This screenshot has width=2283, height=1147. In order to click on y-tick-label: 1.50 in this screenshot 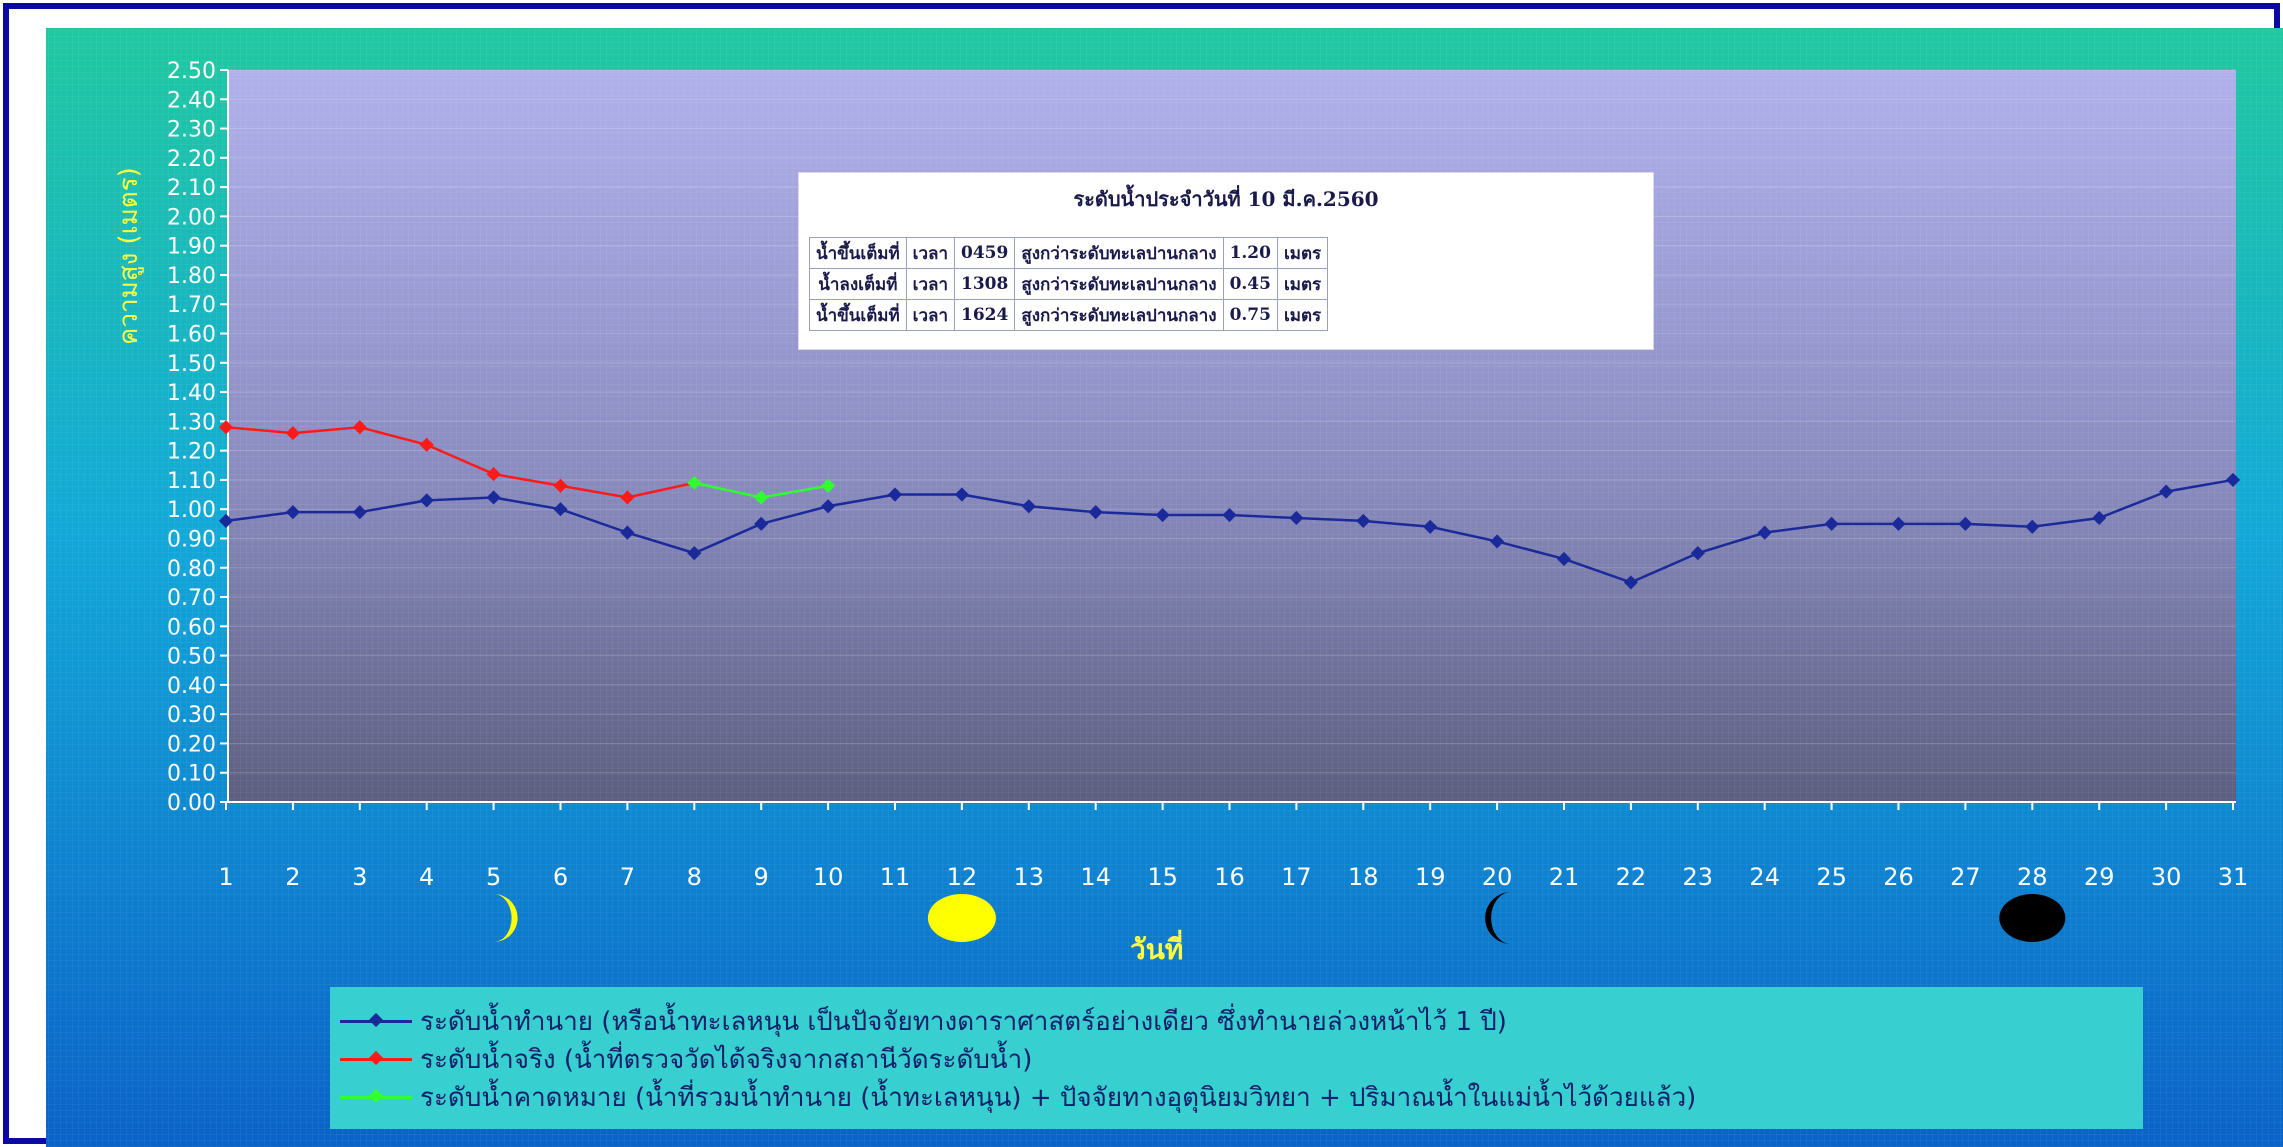, I will do `click(191, 364)`.